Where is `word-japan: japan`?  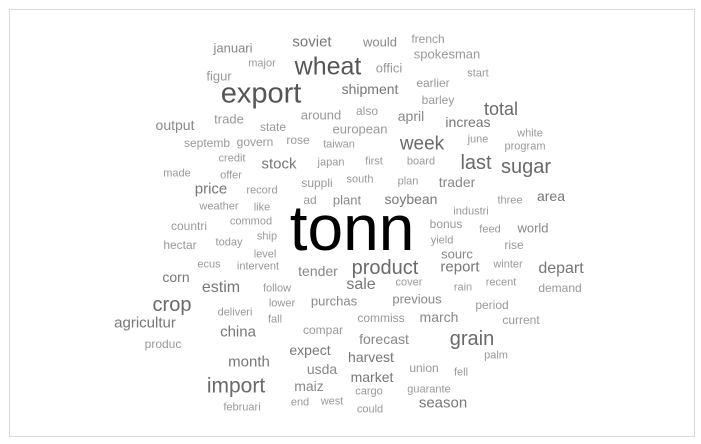
word-japan: japan is located at coordinates (331, 162).